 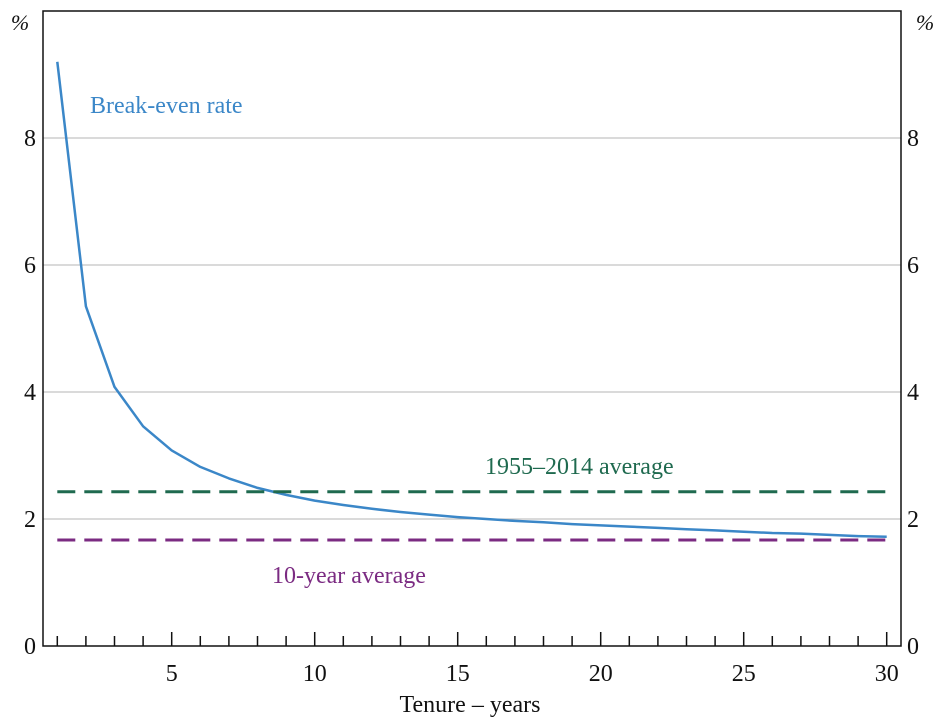 What do you see at coordinates (913, 520) in the screenshot?
I see `y-tick-label-right: 2` at bounding box center [913, 520].